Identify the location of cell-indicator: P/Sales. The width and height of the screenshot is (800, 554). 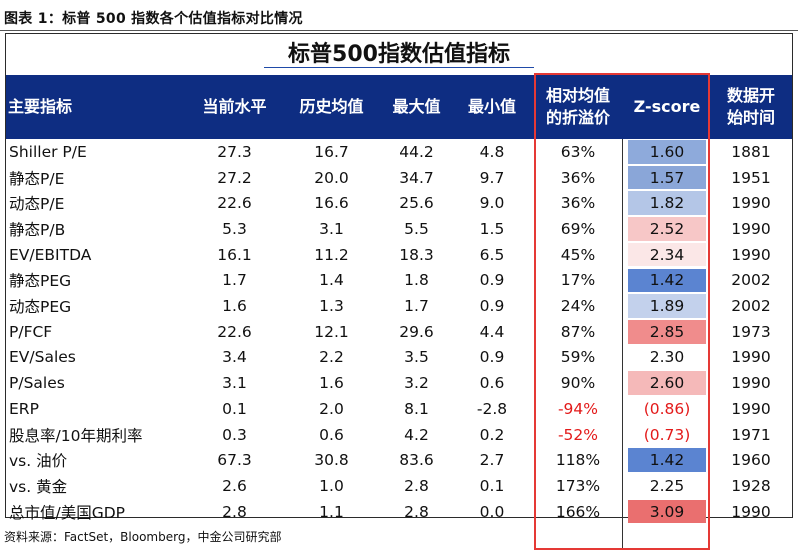
(37, 383).